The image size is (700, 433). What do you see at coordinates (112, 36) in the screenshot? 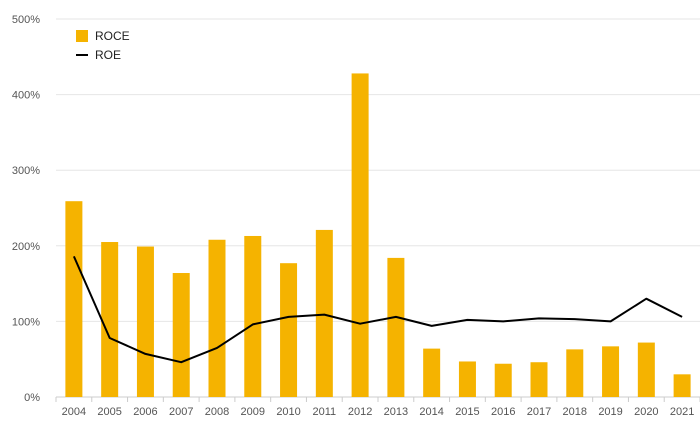
I see `legend-roce-label: ROCE` at bounding box center [112, 36].